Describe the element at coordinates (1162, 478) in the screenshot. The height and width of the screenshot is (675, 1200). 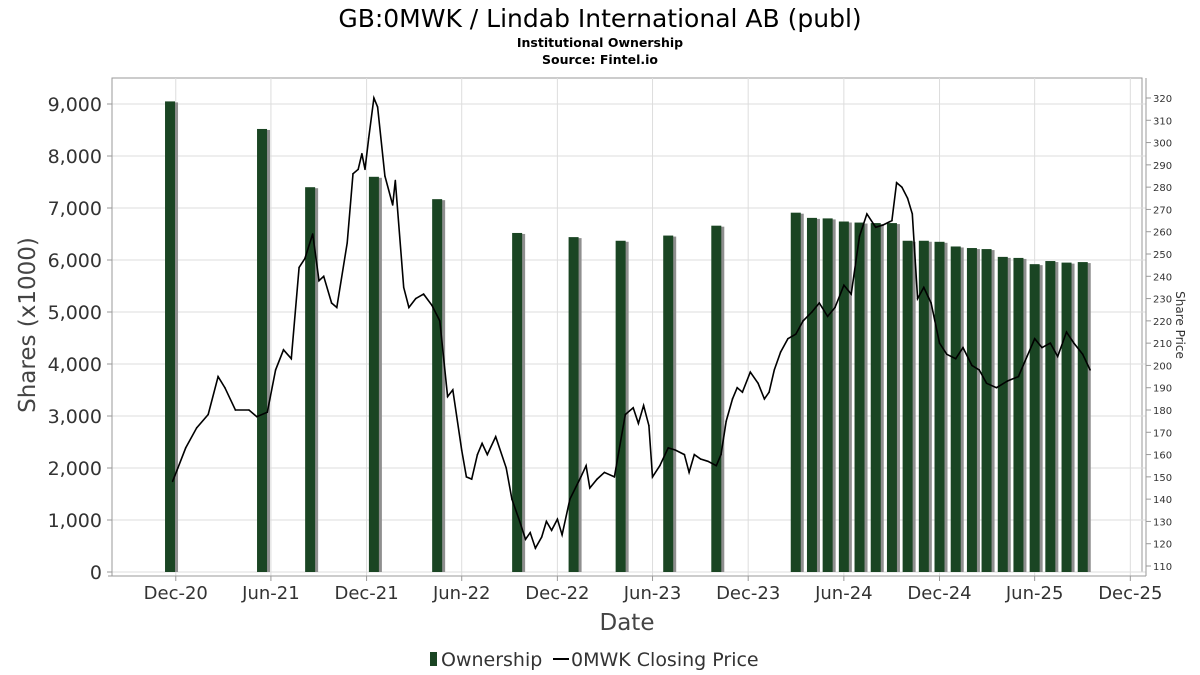
I see `right-tick-label-4: 150` at that location.